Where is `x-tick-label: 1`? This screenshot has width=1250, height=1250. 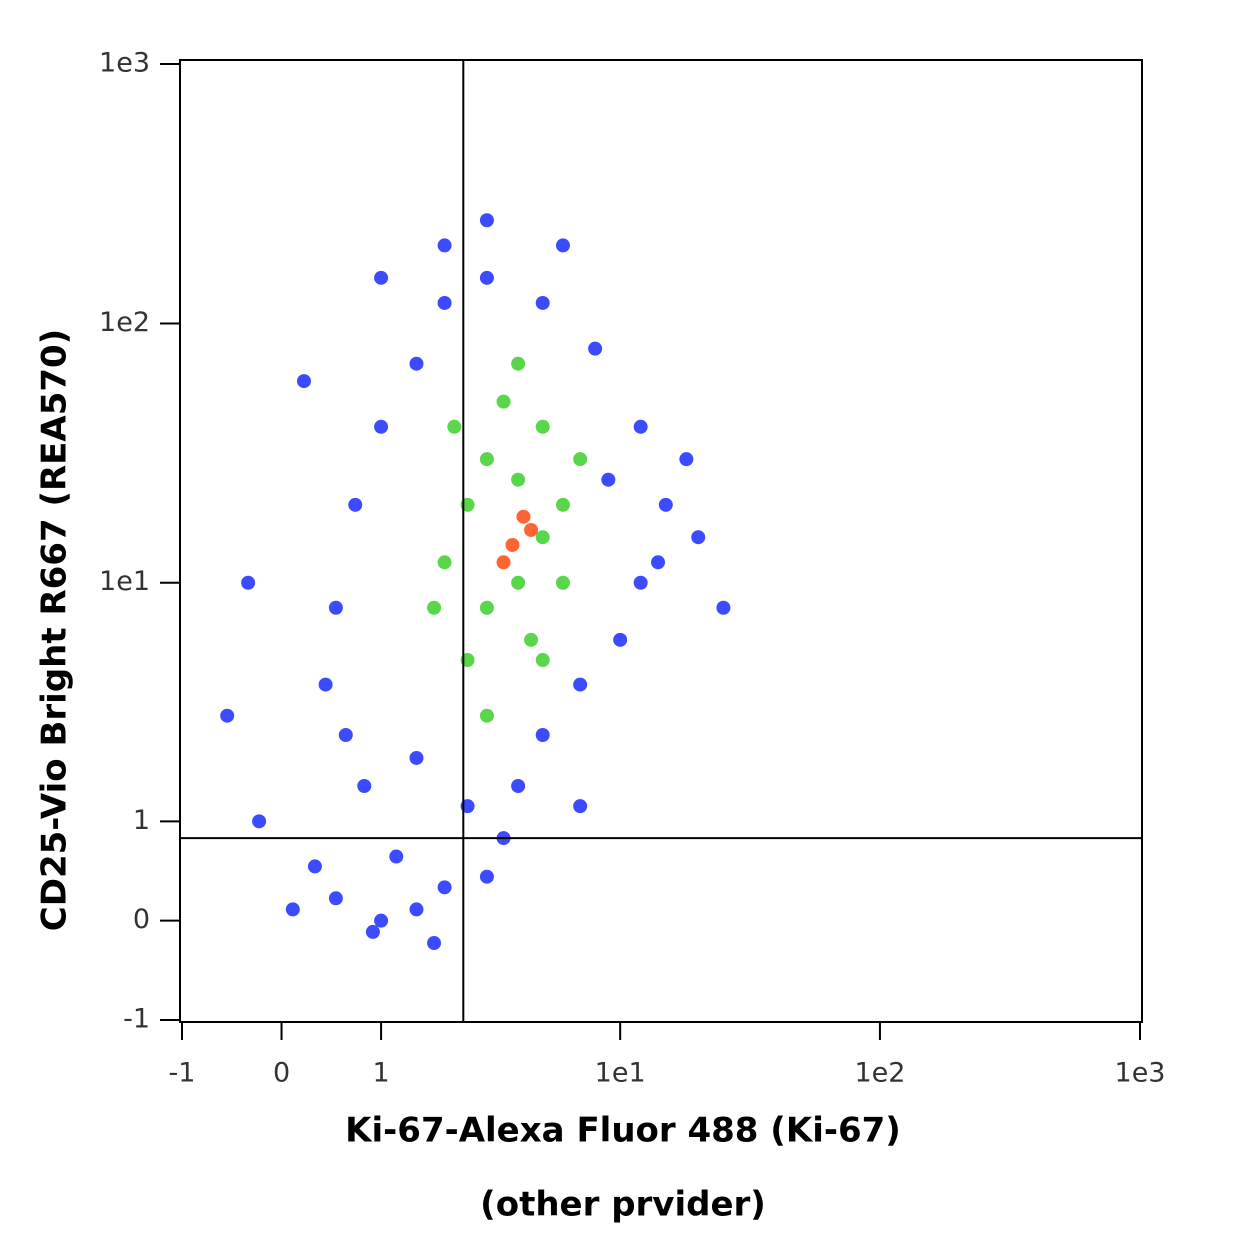 x-tick-label: 1 is located at coordinates (380, 1073).